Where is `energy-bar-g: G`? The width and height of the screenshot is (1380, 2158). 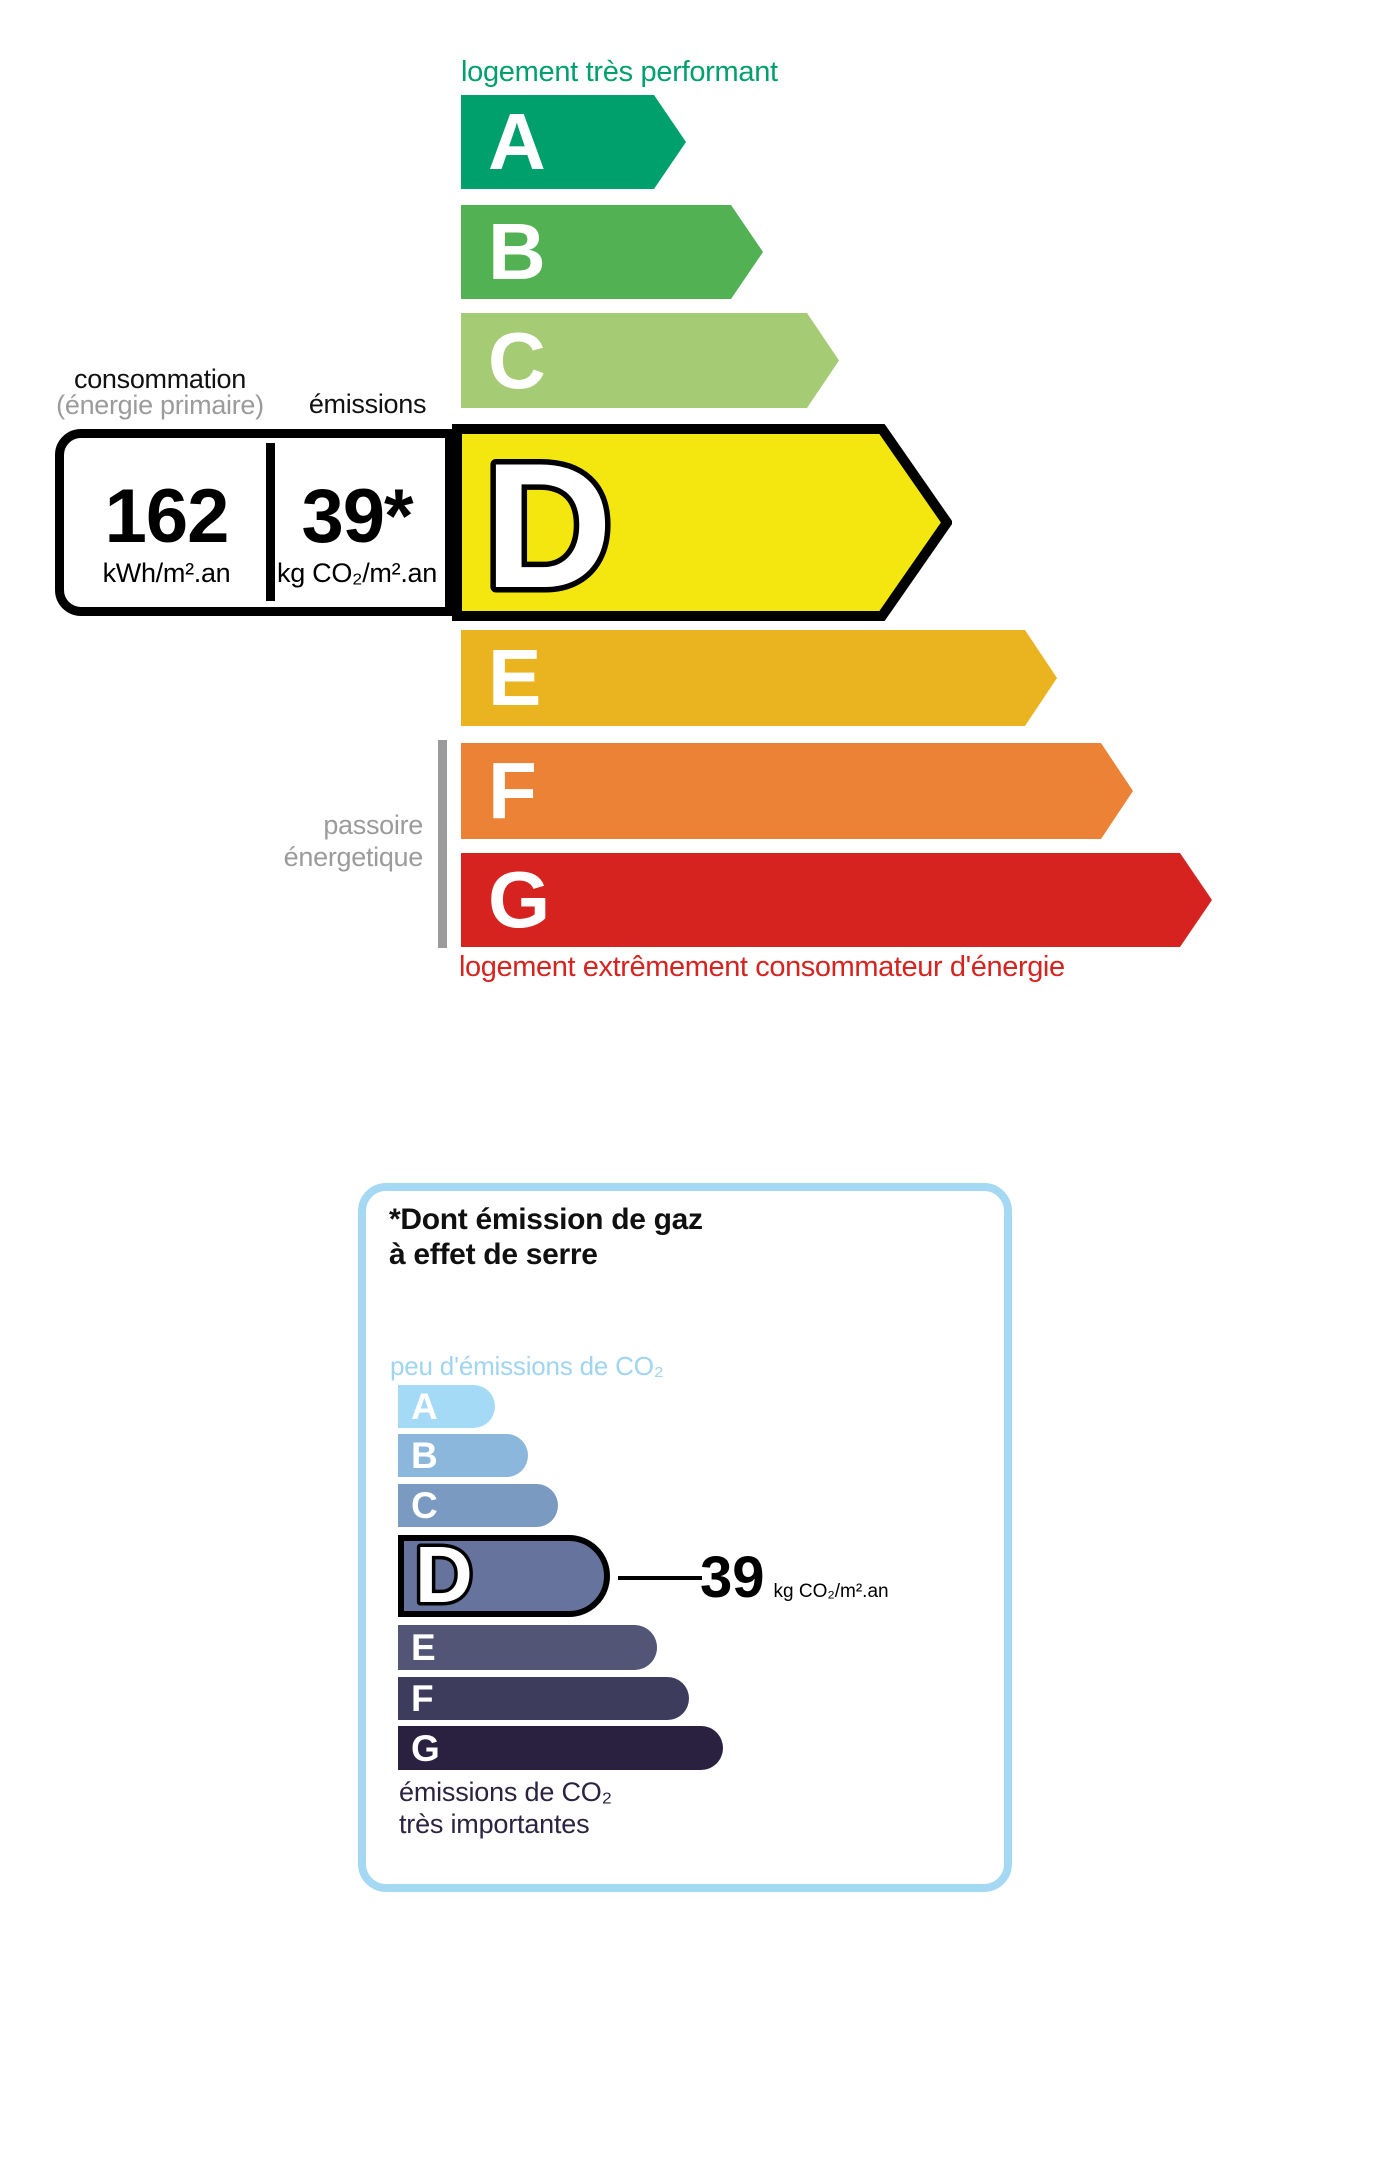
energy-bar-g: G is located at coordinates (836, 900).